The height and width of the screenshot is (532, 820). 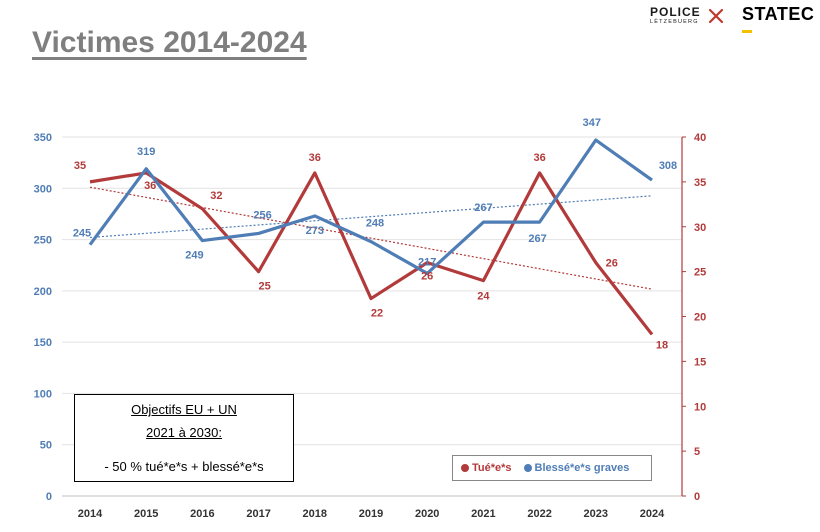 I want to click on x-tick-label: 2017, so click(x=258, y=514).